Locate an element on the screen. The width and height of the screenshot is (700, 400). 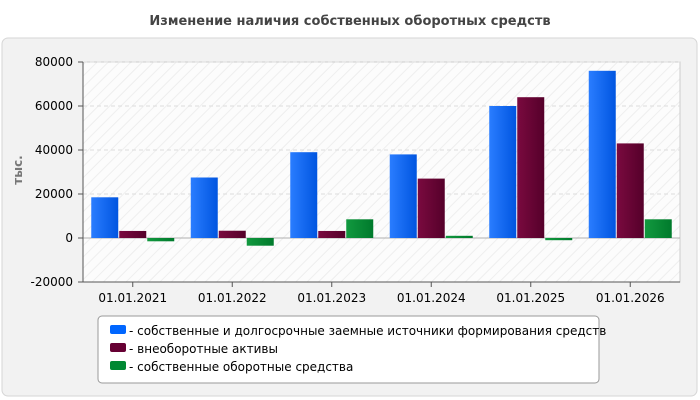
x-tick-label: 01.01.2025 is located at coordinates (530, 298).